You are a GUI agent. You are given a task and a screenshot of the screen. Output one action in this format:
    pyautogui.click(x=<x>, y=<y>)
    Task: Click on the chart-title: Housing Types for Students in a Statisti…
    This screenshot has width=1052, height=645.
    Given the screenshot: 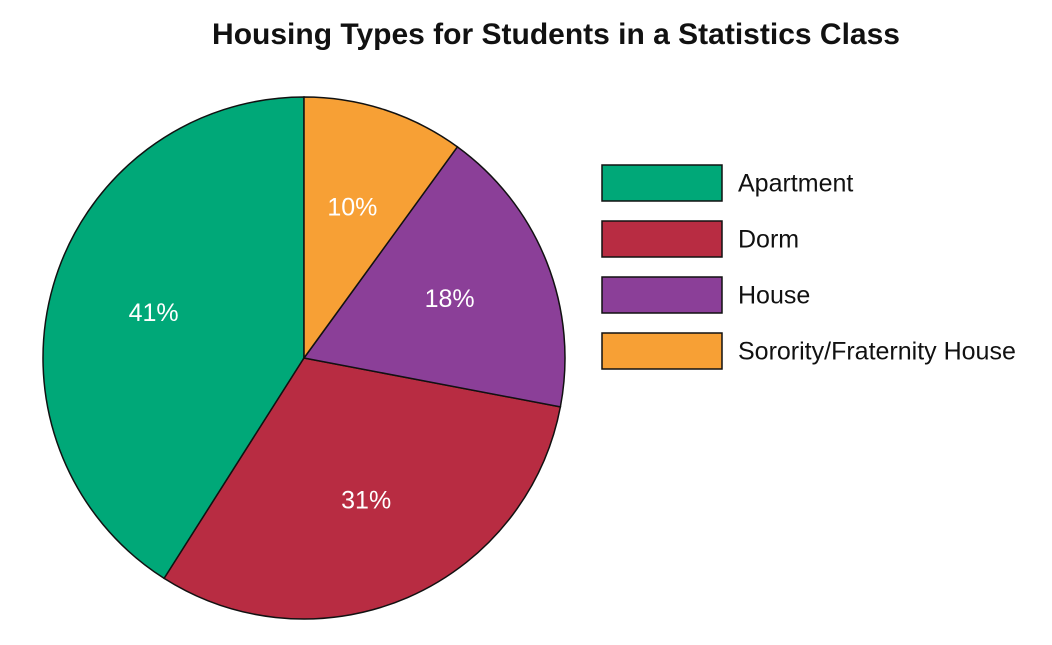 What is the action you would take?
    pyautogui.click(x=556, y=34)
    